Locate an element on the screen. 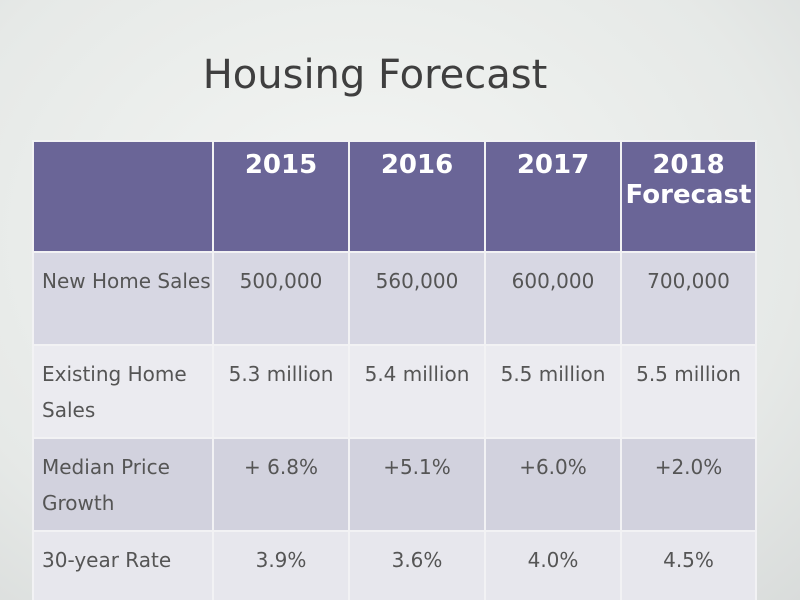  header-cell: 2018 Forecast is located at coordinates (688, 196).